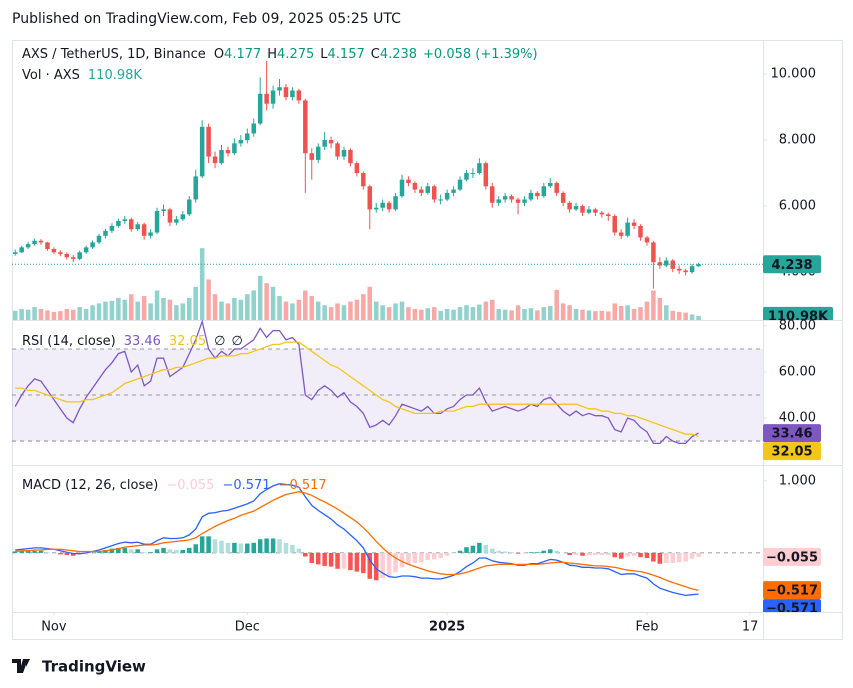 The height and width of the screenshot is (688, 853). Describe the element at coordinates (190, 485) in the screenshot. I see `legend-value: −0.055` at that location.